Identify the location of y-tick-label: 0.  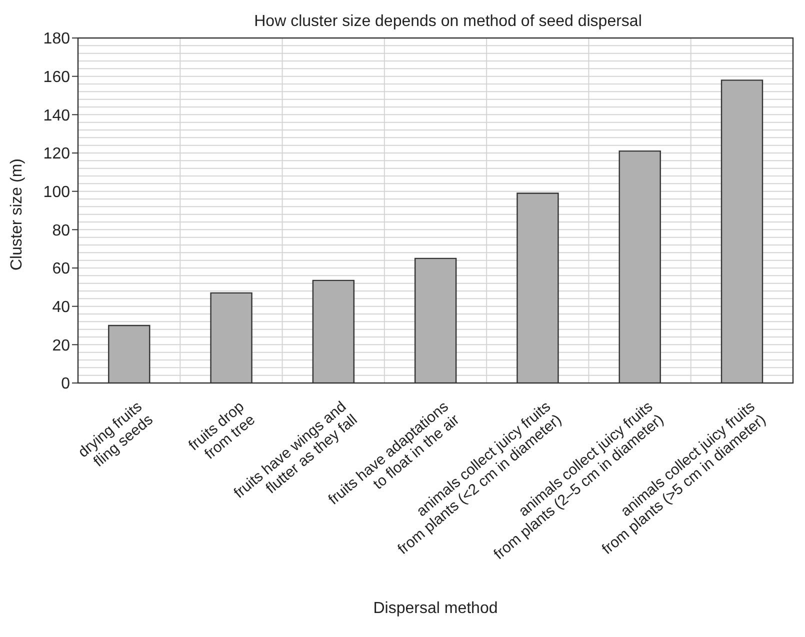
(65, 384).